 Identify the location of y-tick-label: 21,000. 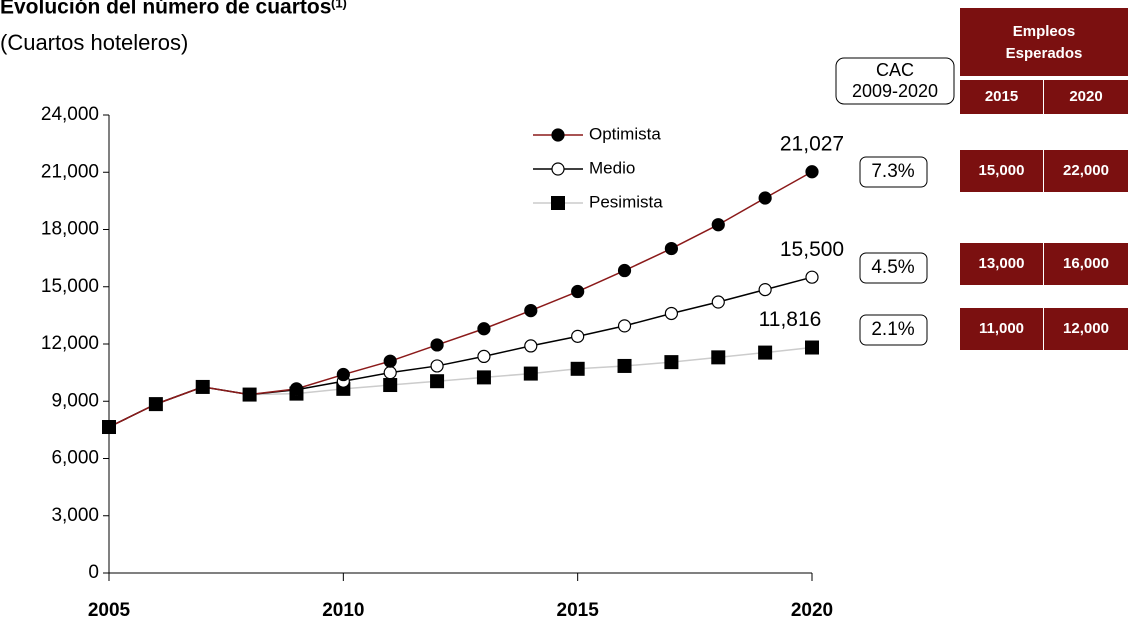
(70, 171).